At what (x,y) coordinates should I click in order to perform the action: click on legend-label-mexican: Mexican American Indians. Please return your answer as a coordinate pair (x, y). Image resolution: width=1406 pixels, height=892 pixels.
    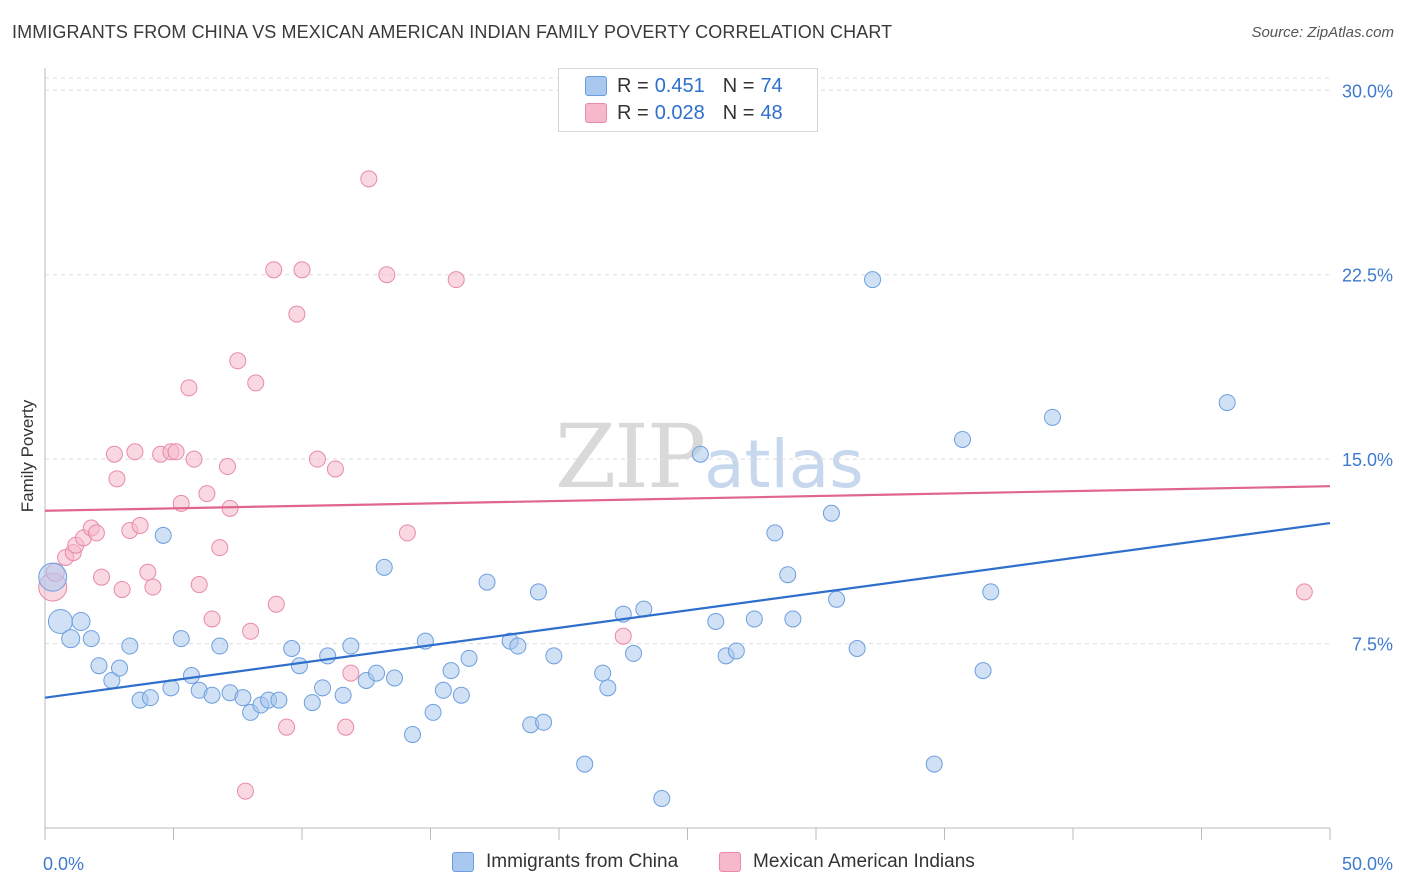
    Looking at the image, I should click on (864, 861).